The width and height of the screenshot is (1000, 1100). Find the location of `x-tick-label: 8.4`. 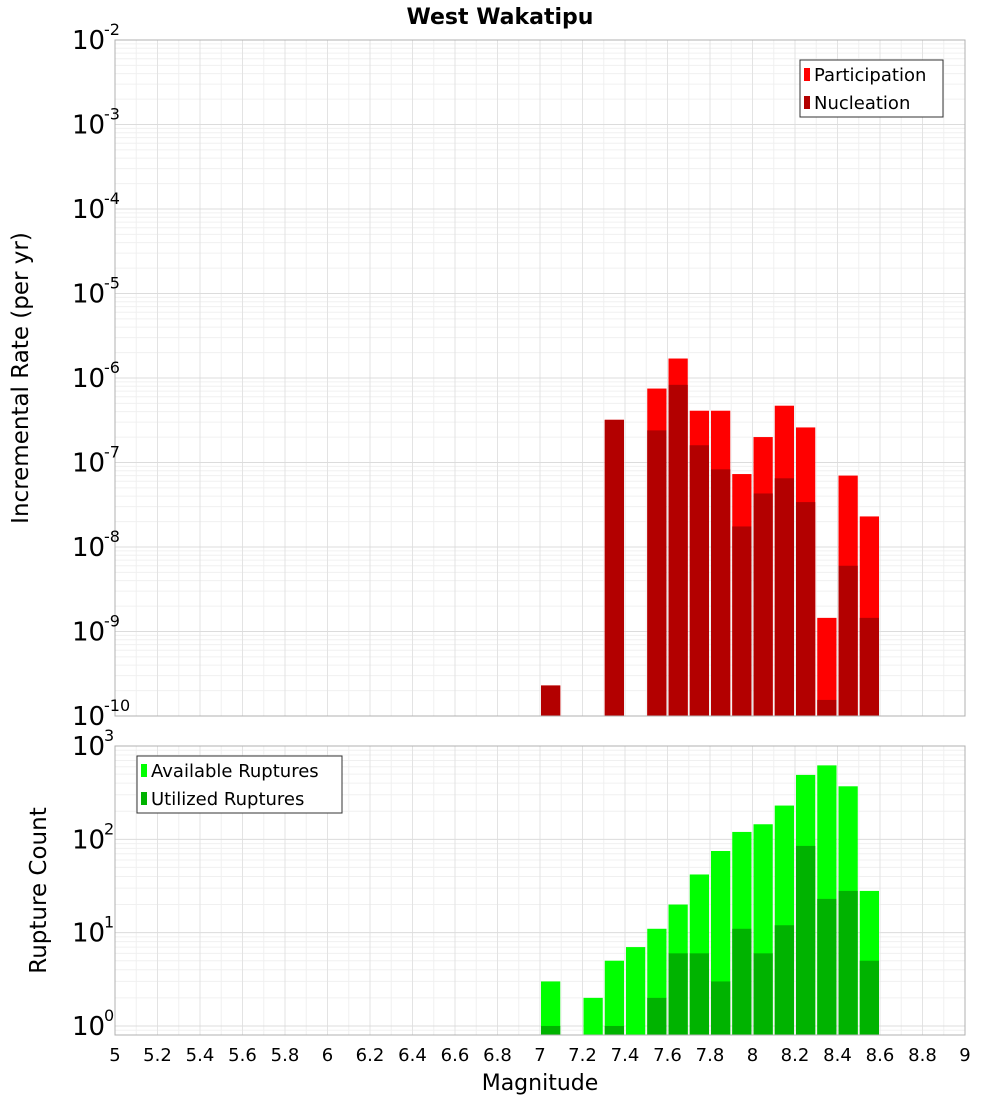

x-tick-label: 8.4 is located at coordinates (837, 1055).